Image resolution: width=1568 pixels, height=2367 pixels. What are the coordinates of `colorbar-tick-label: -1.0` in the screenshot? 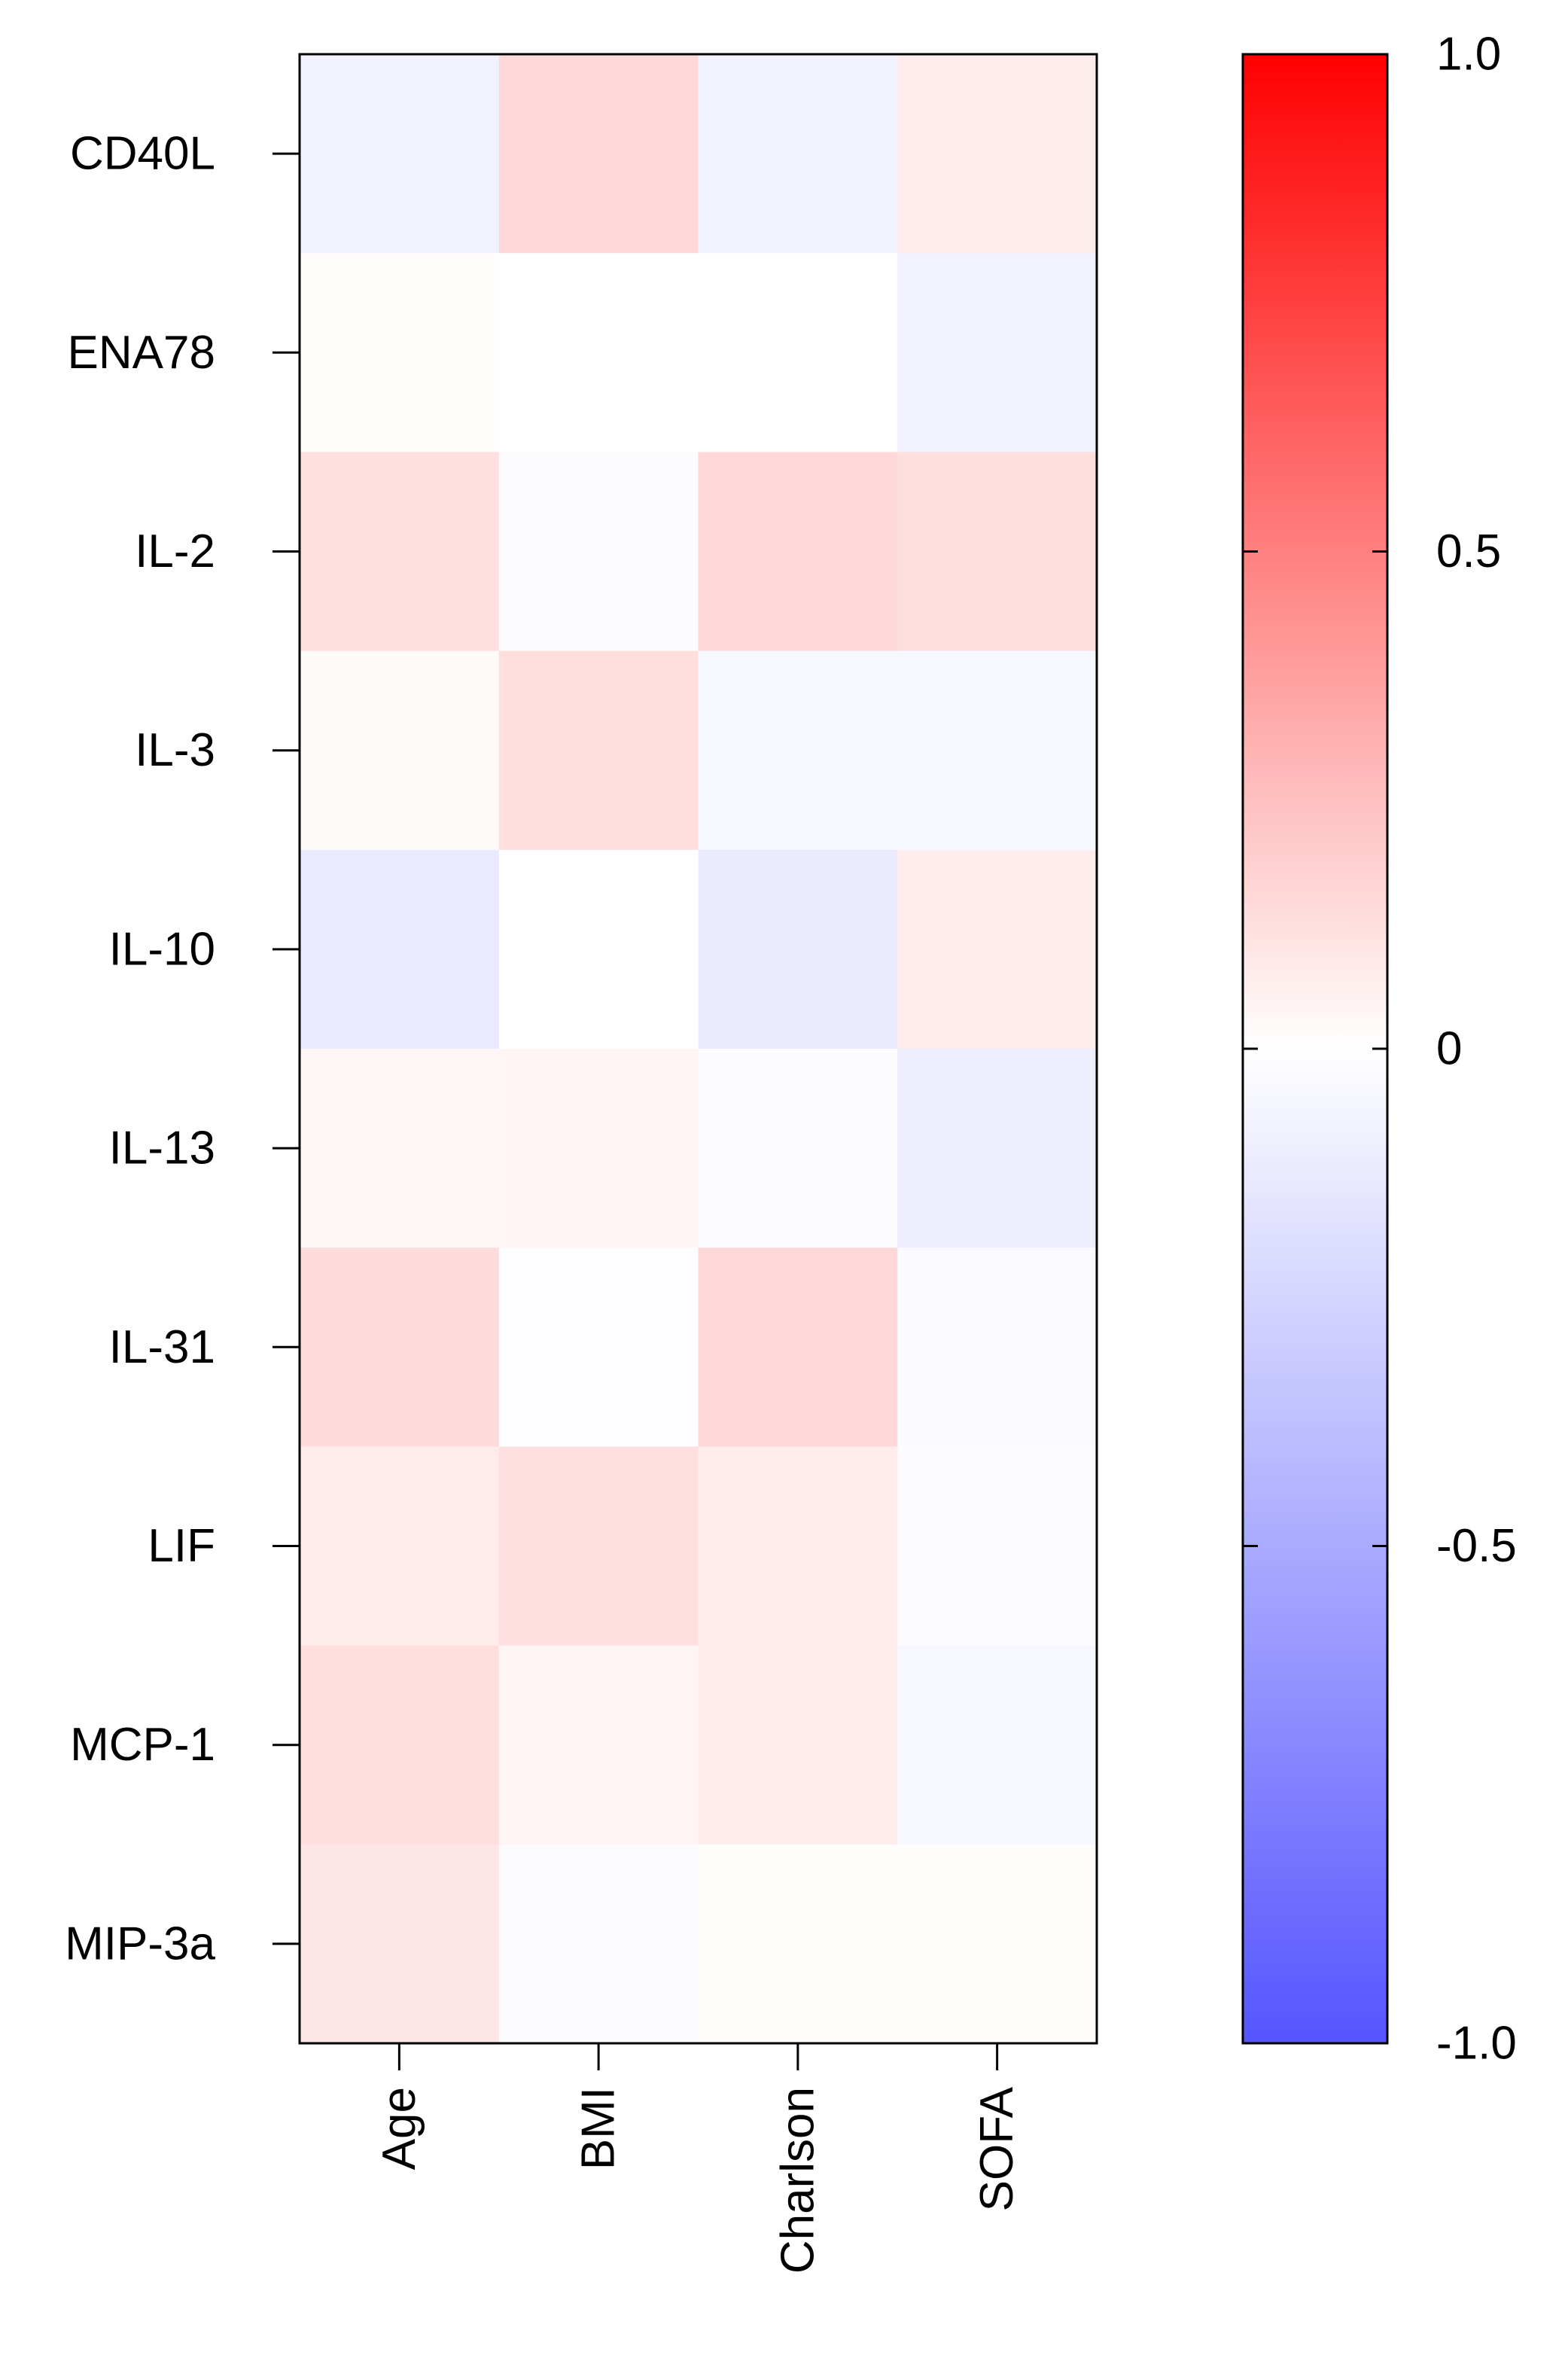 It's located at (1476, 2044).